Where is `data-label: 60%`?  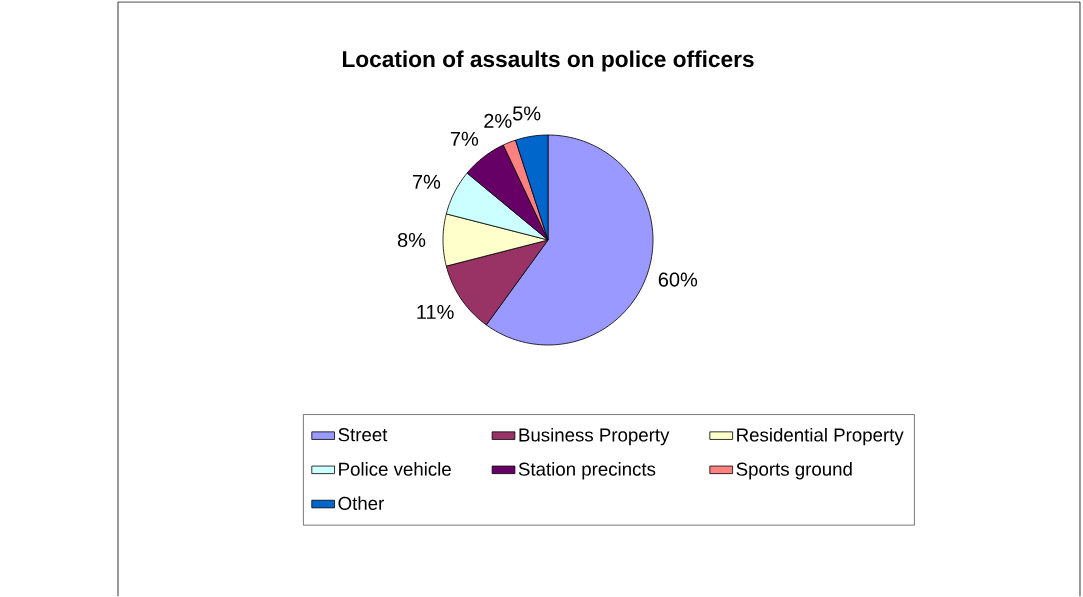 data-label: 60% is located at coordinates (678, 279).